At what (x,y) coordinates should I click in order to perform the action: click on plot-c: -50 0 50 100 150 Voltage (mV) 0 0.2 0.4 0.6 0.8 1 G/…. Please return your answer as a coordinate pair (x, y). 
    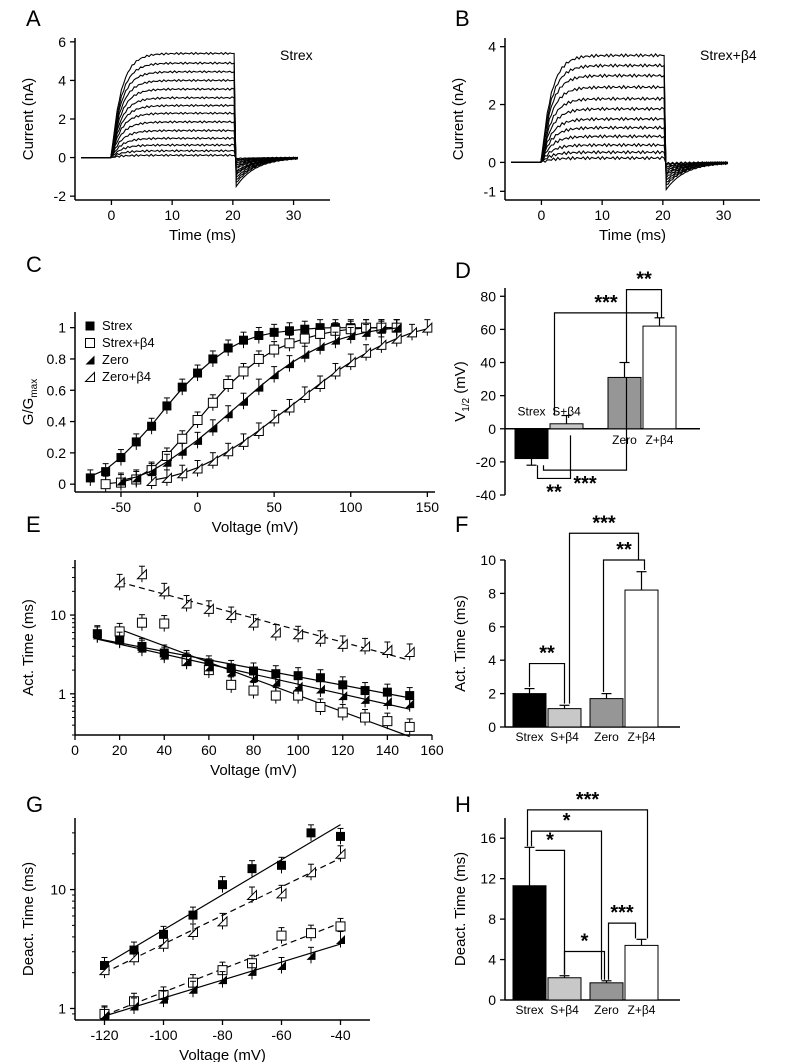
    Looking at the image, I should click on (229, 424).